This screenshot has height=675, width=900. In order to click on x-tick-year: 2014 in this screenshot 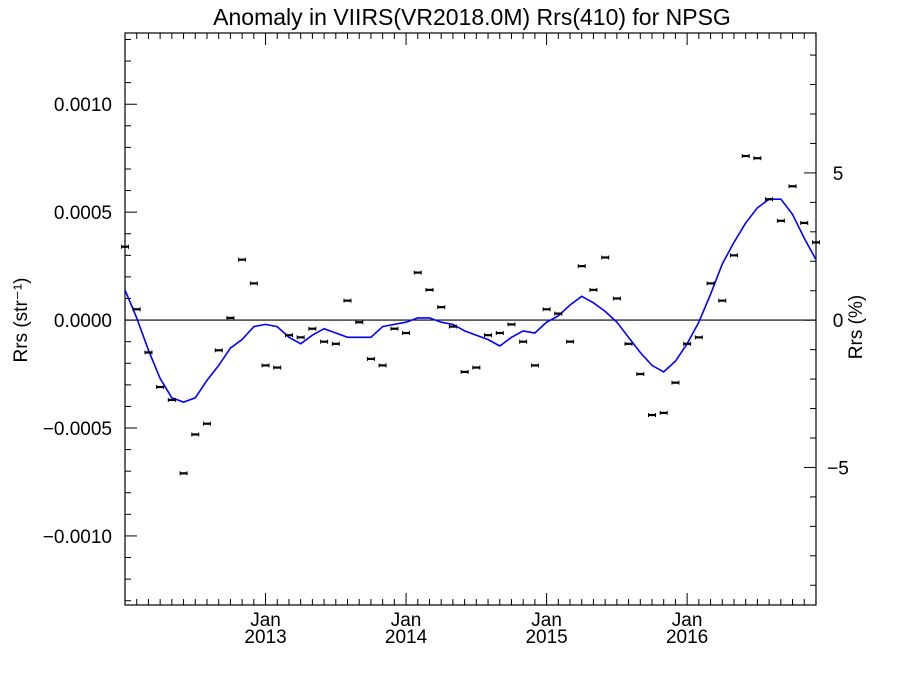, I will do `click(406, 637)`.